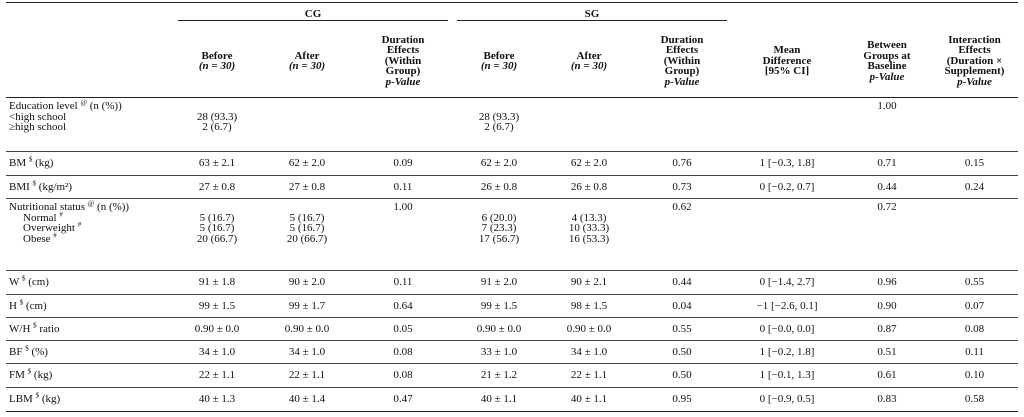  I want to click on cell-line: 0.44, so click(887, 186).